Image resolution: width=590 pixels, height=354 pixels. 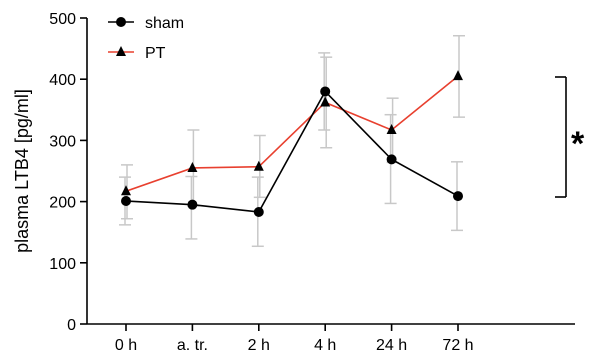 I want to click on legend-label-pt: PT, so click(x=155, y=53).